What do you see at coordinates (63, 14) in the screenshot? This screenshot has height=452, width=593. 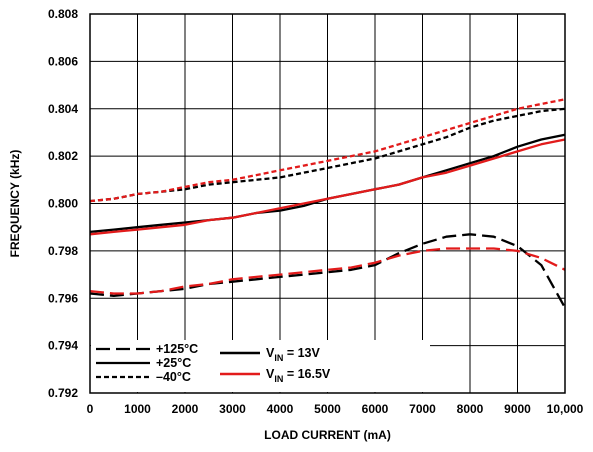 I see `y-tick-label: 0.808` at bounding box center [63, 14].